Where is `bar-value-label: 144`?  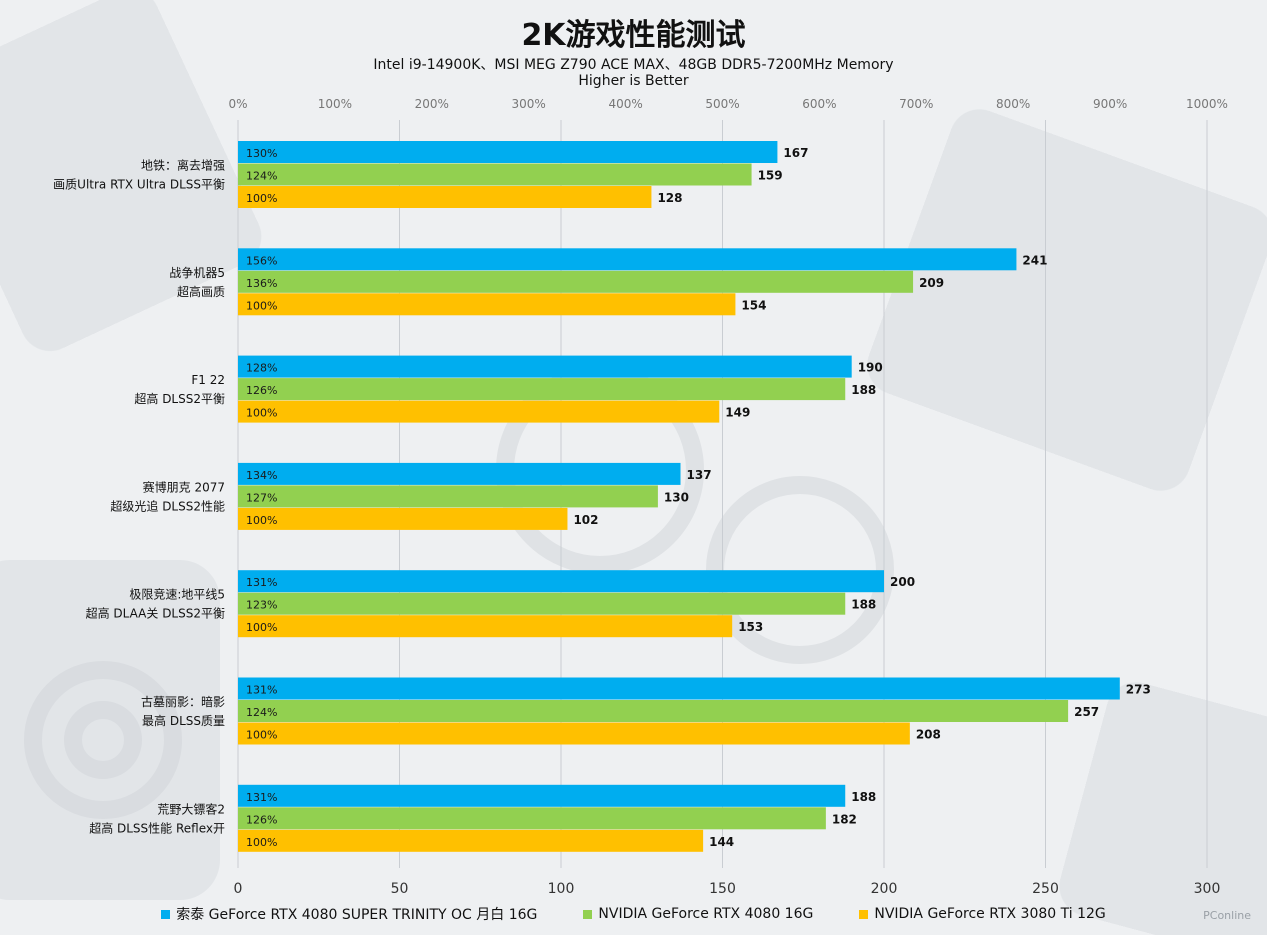
bar-value-label: 144 is located at coordinates (721, 842).